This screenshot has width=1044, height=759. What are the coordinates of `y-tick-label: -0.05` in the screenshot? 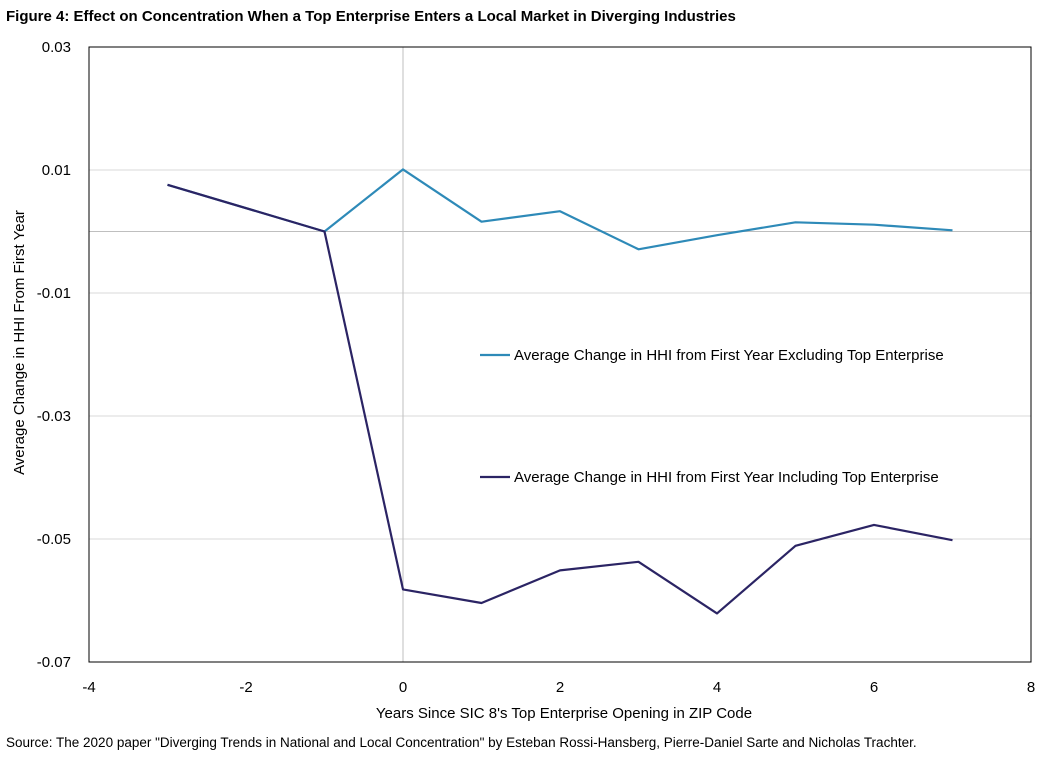 It's located at (54, 539).